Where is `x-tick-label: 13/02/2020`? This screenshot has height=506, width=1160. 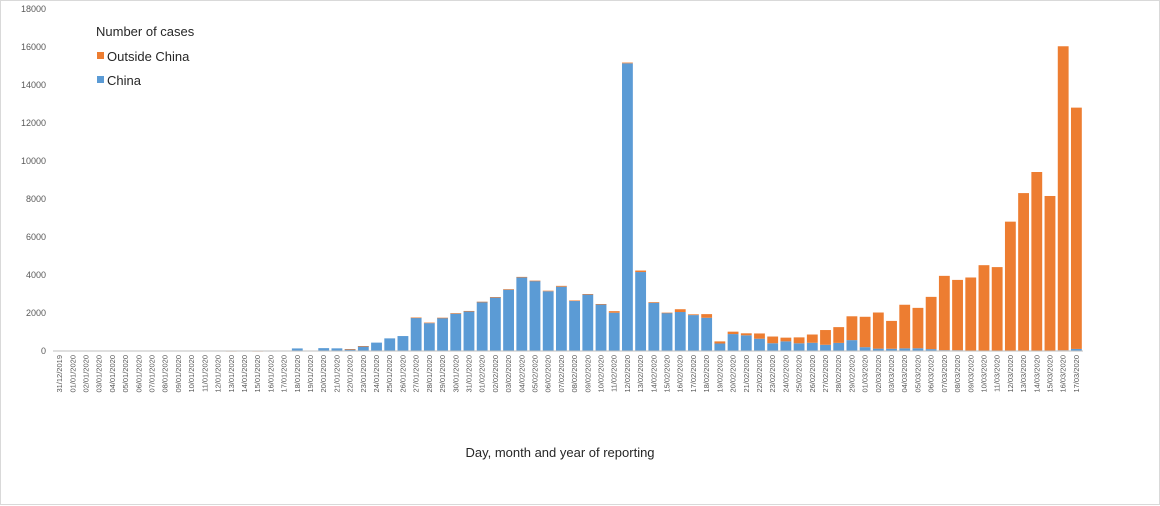 x-tick-label: 13/02/2020 is located at coordinates (640, 374).